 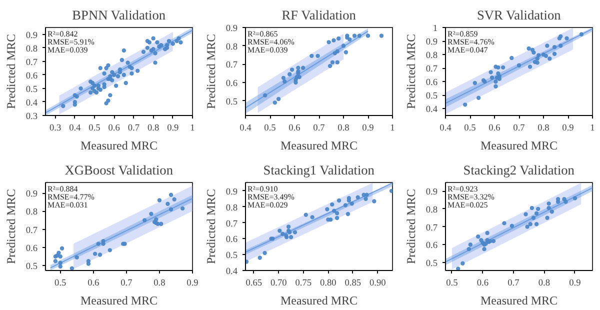 I want to click on x-tick-label: 0.75, so click(x=303, y=283).